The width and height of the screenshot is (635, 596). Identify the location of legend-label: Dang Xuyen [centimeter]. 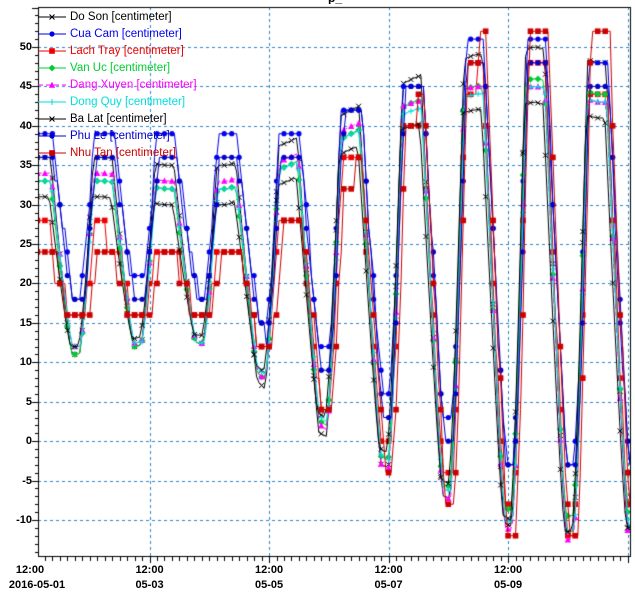
(133, 84).